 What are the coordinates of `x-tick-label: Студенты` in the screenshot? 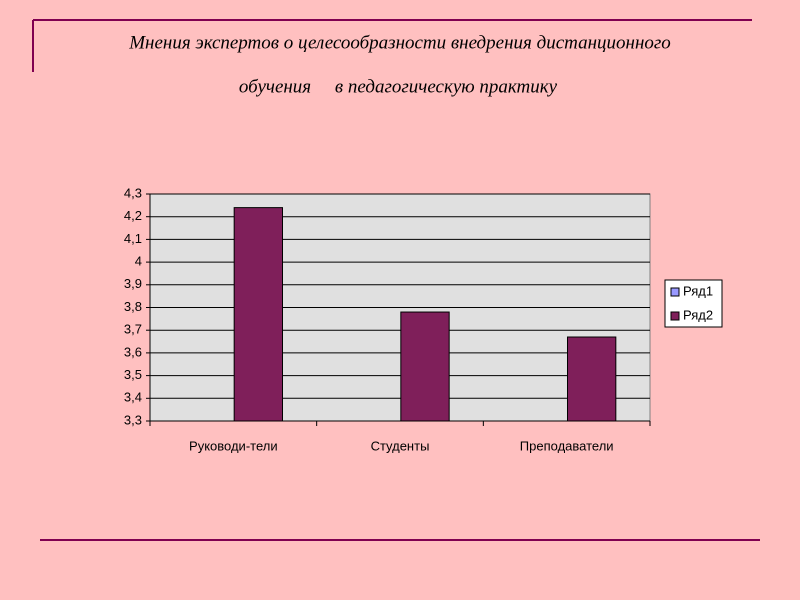 It's located at (400, 445).